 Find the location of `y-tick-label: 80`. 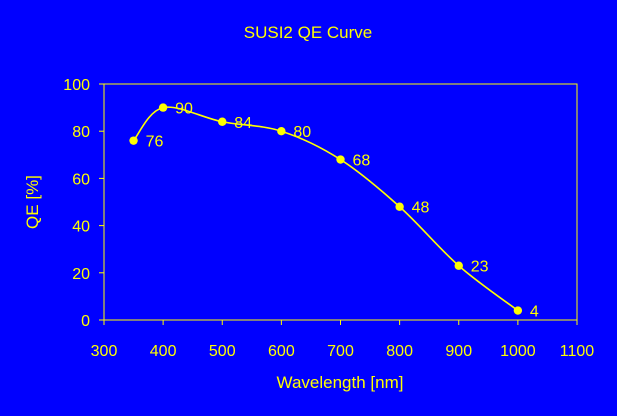

y-tick-label: 80 is located at coordinates (81, 132).